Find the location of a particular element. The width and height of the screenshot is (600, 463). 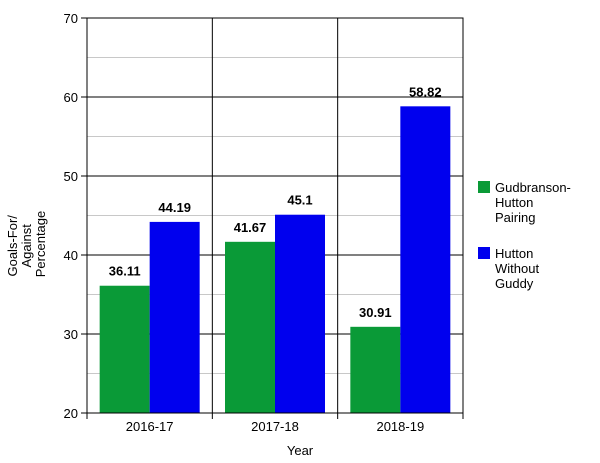

legend-label-2: Guddy is located at coordinates (514, 283).